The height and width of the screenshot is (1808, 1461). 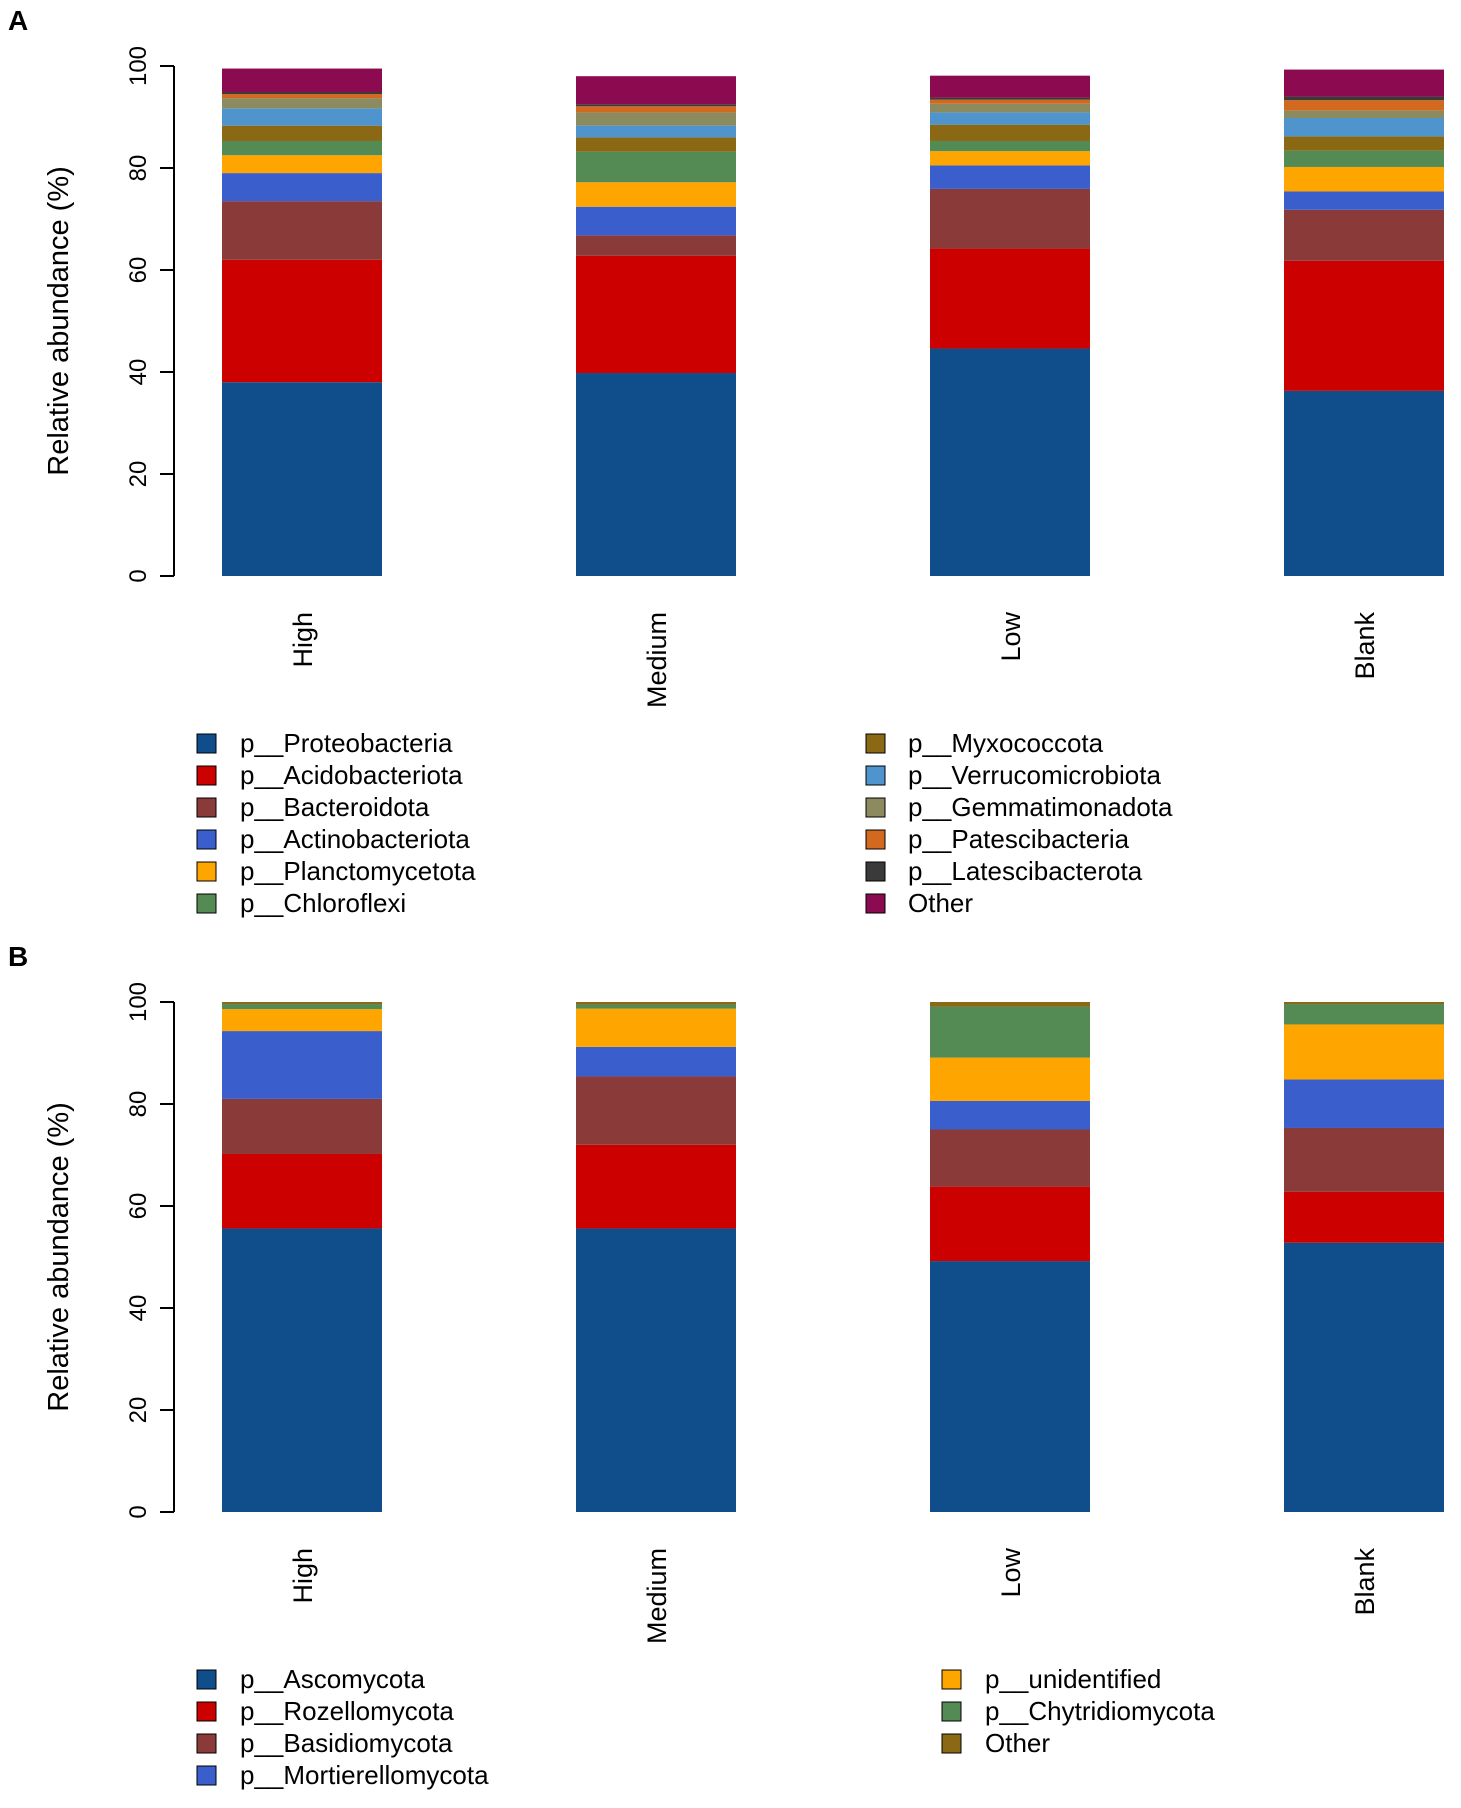 I want to click on legend-label: p__Chytridiomycota, so click(x=1100, y=1711).